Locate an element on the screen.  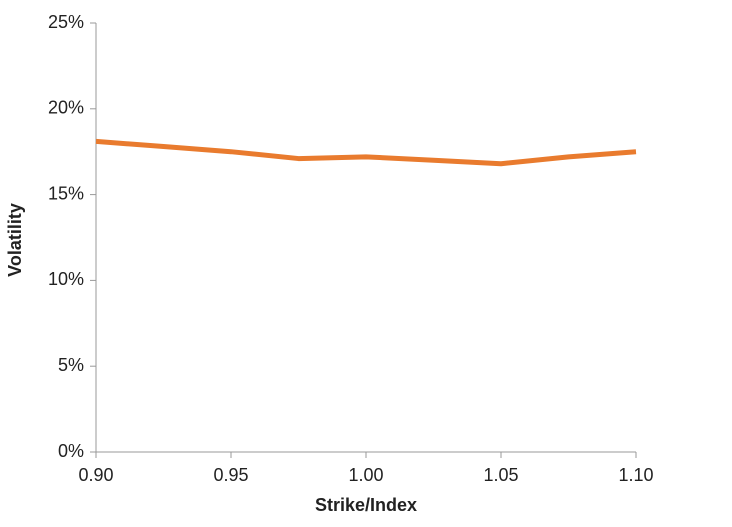
y-tick-label: 15% is located at coordinates (66, 193).